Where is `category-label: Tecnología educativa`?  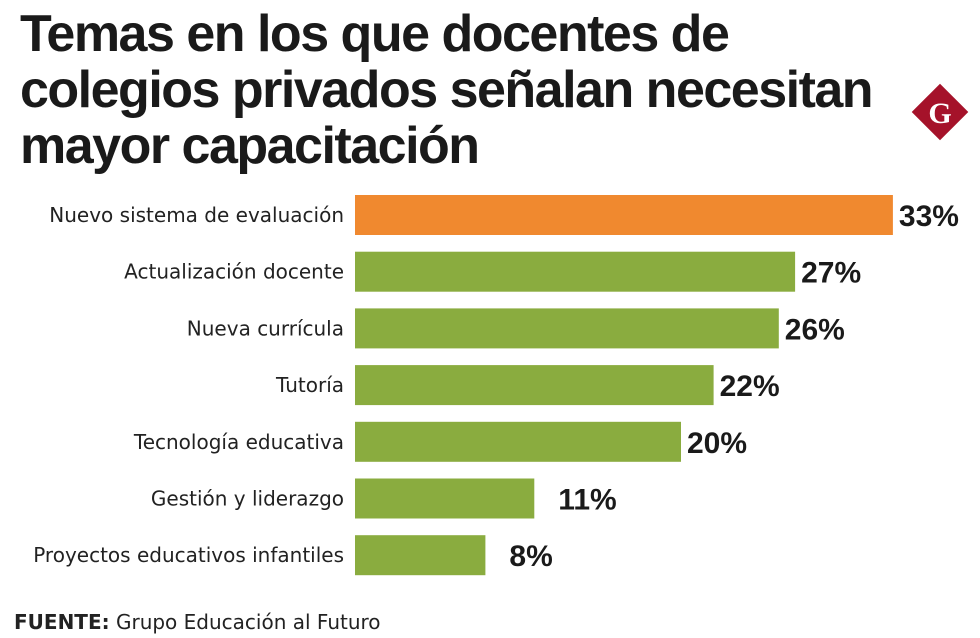 category-label: Tecnología educativa is located at coordinates (238, 442).